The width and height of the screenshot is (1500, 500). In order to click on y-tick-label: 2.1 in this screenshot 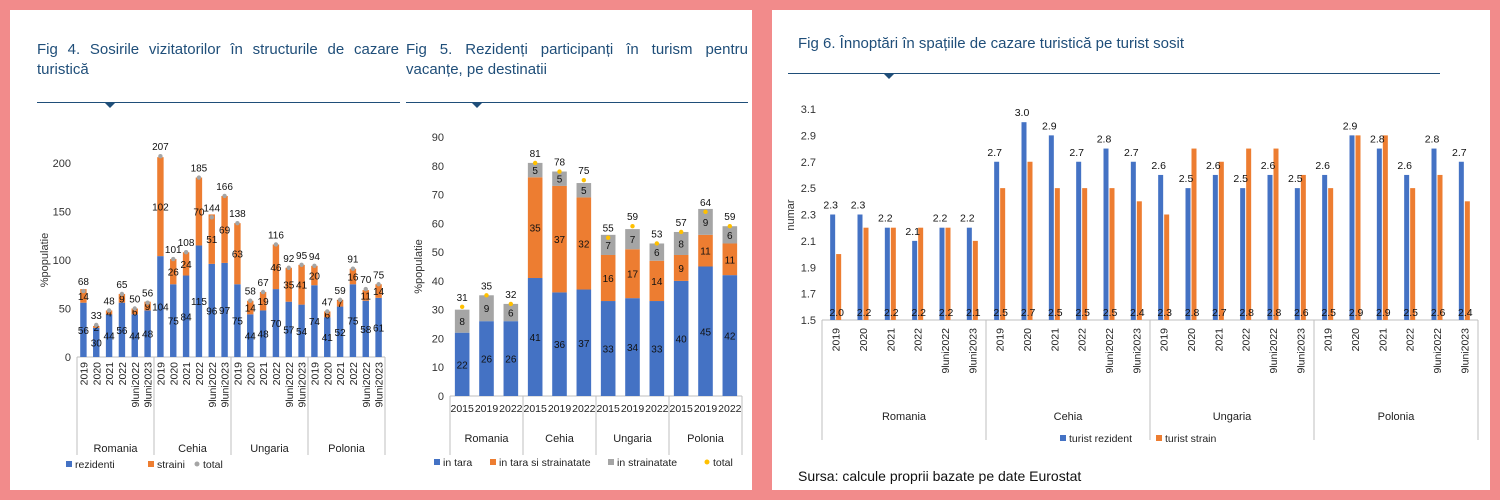, I will do `click(808, 242)`.